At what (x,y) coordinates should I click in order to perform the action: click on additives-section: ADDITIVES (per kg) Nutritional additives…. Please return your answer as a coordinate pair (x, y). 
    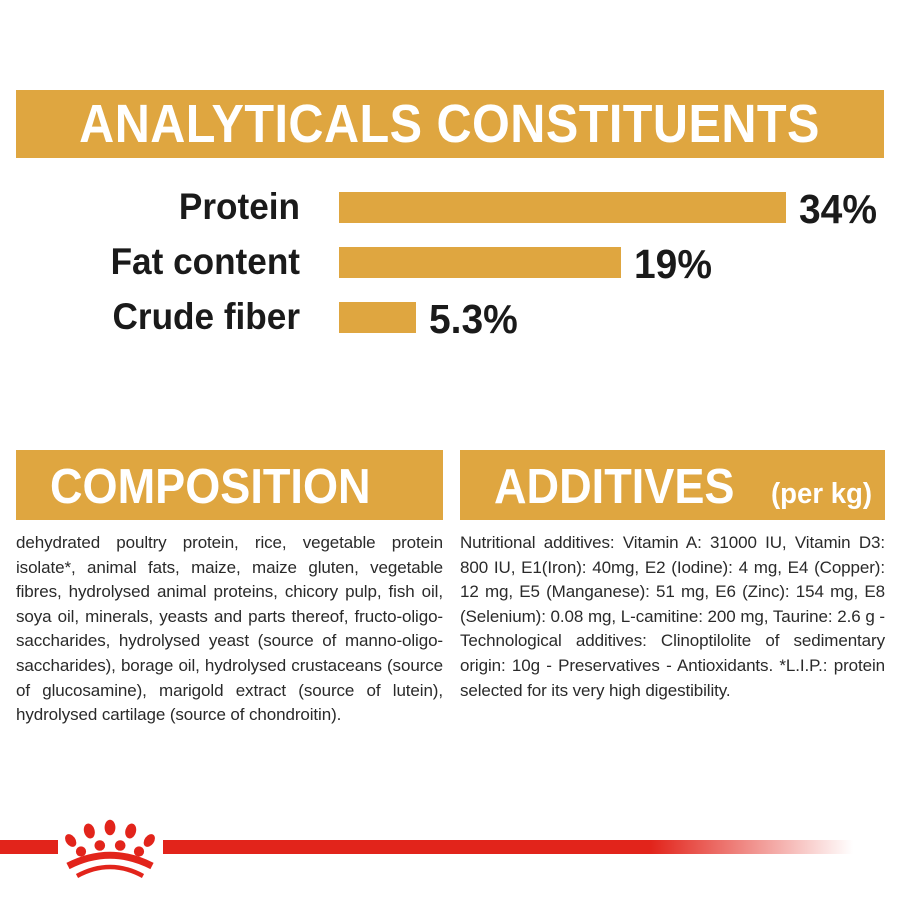
    Looking at the image, I should click on (672, 576).